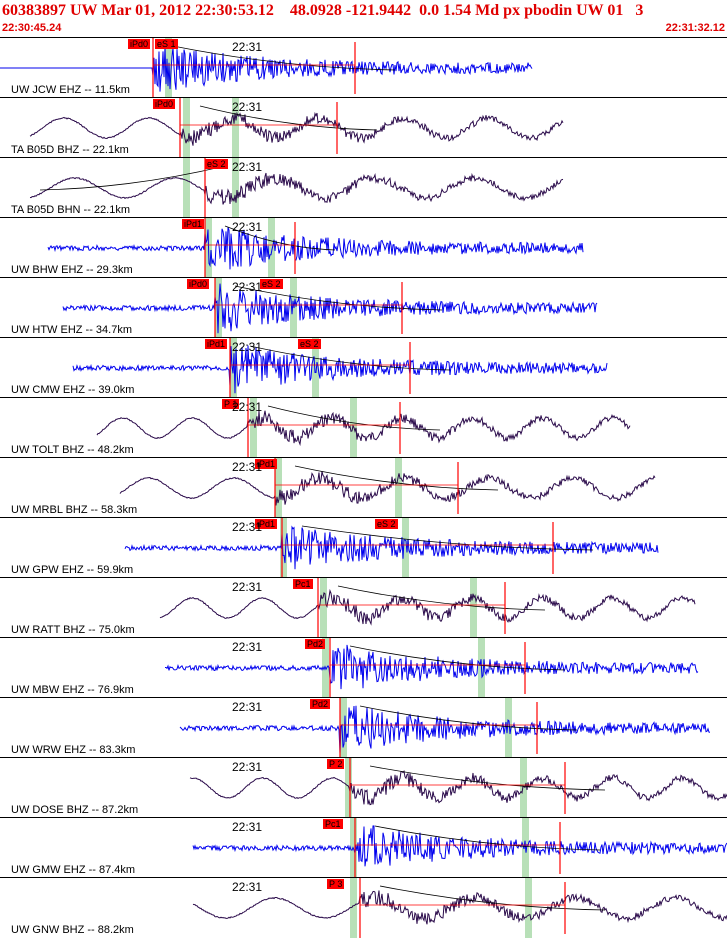 The image size is (727, 938). I want to click on trace-panel: iPd1 eS 2 22:31 UW GPW EHZ -- 59.9km, so click(363, 547).